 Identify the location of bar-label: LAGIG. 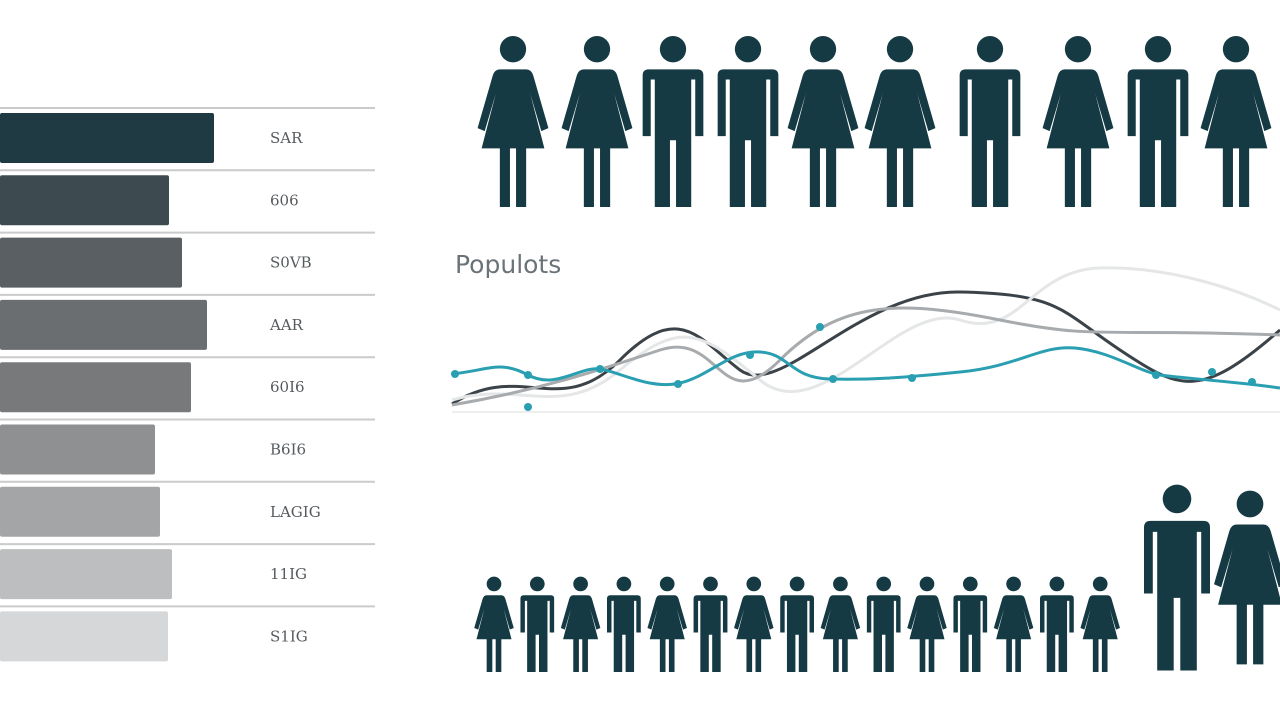
(295, 512).